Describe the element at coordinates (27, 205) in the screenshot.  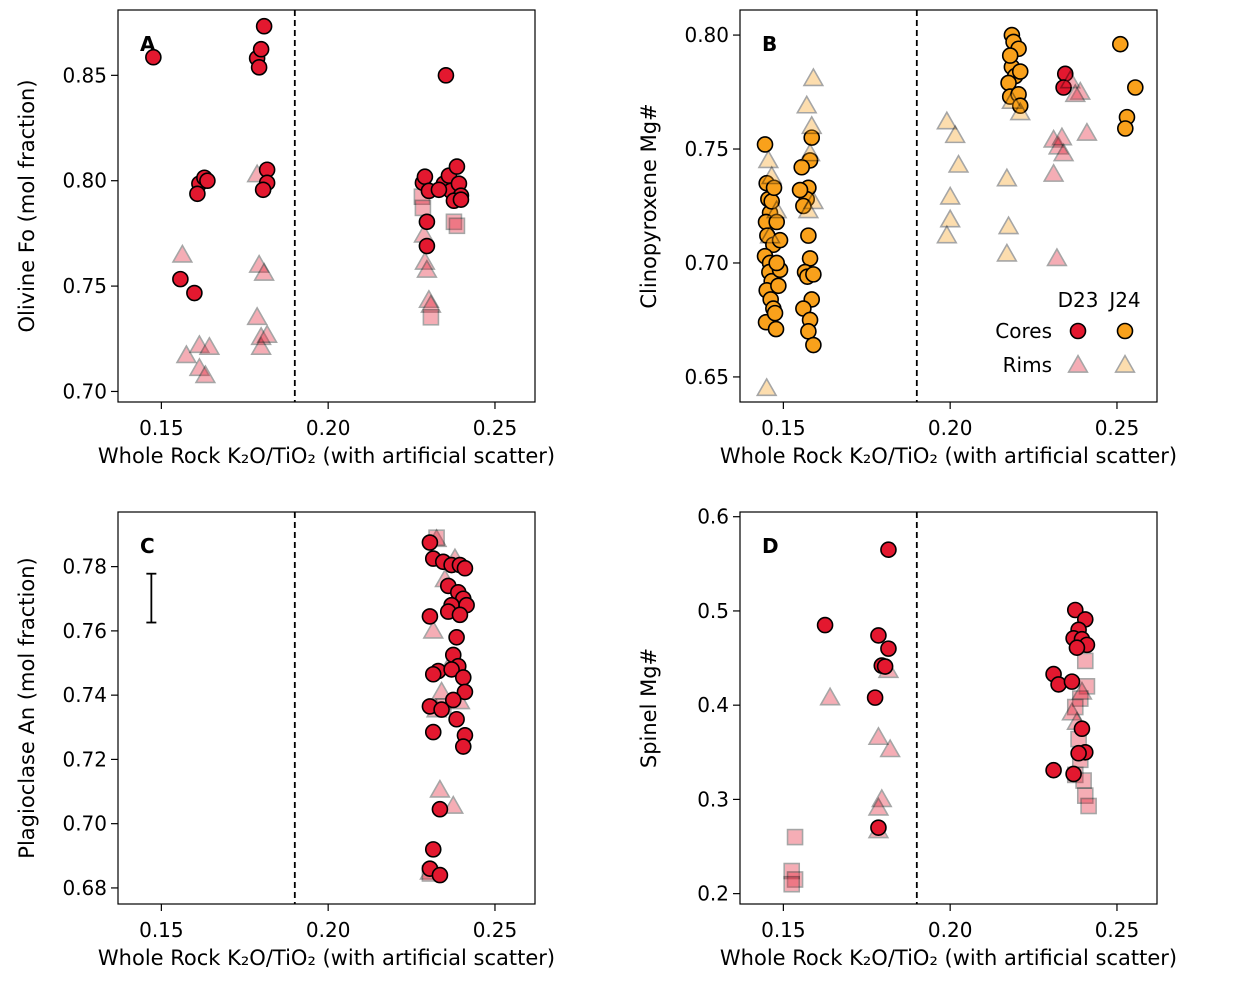
I see `y-axis-label: Olivine Fo (mol fraction)` at that location.